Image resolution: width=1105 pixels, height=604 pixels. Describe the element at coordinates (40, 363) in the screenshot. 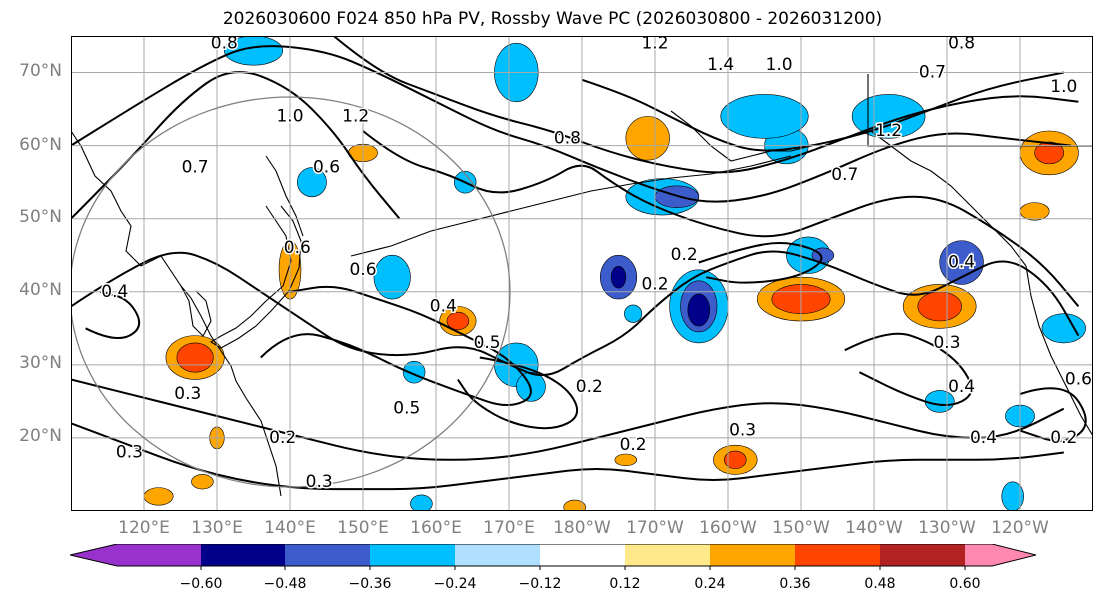

I see `lat-label-30n: 30°N` at that location.